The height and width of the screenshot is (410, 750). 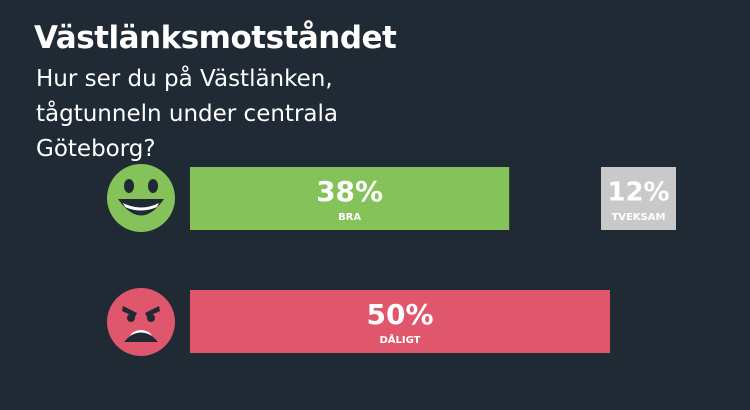 What do you see at coordinates (349, 217) in the screenshot?
I see `category-label: BRA` at bounding box center [349, 217].